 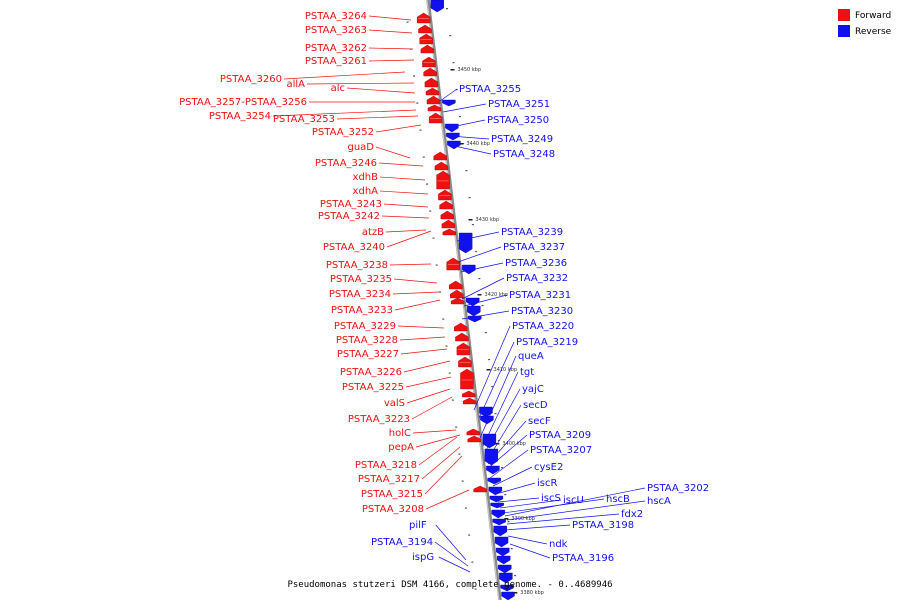 I want to click on legend-reverse-swatch, so click(x=844, y=31).